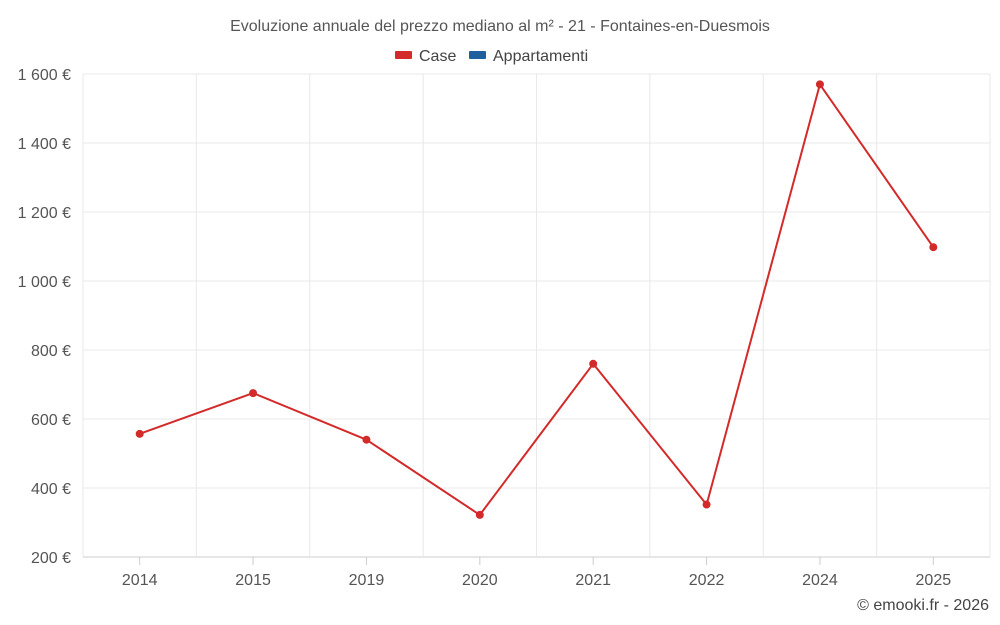 Image resolution: width=1000 pixels, height=625 pixels. What do you see at coordinates (44, 282) in the screenshot?
I see `y-tick-label: 1 000 €` at bounding box center [44, 282].